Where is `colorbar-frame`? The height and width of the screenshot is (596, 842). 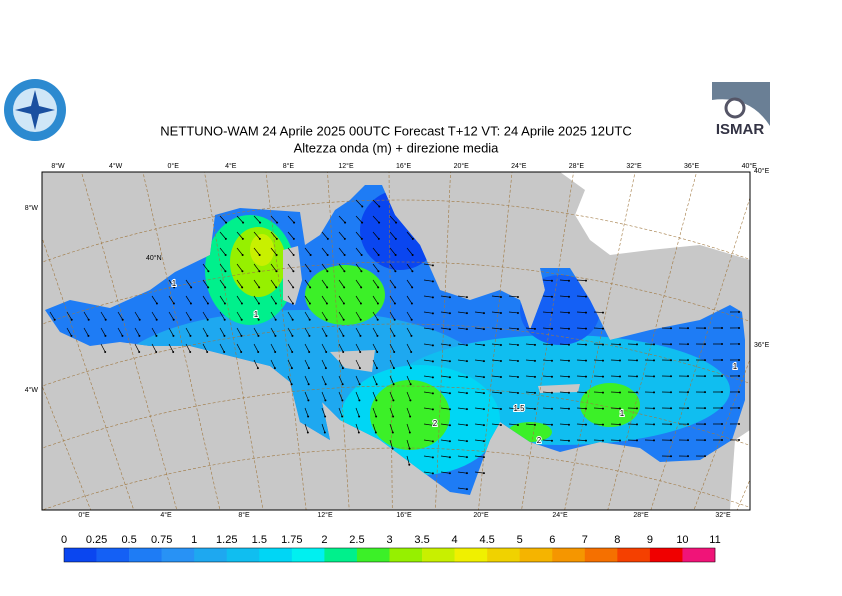
colorbar-frame is located at coordinates (389, 555).